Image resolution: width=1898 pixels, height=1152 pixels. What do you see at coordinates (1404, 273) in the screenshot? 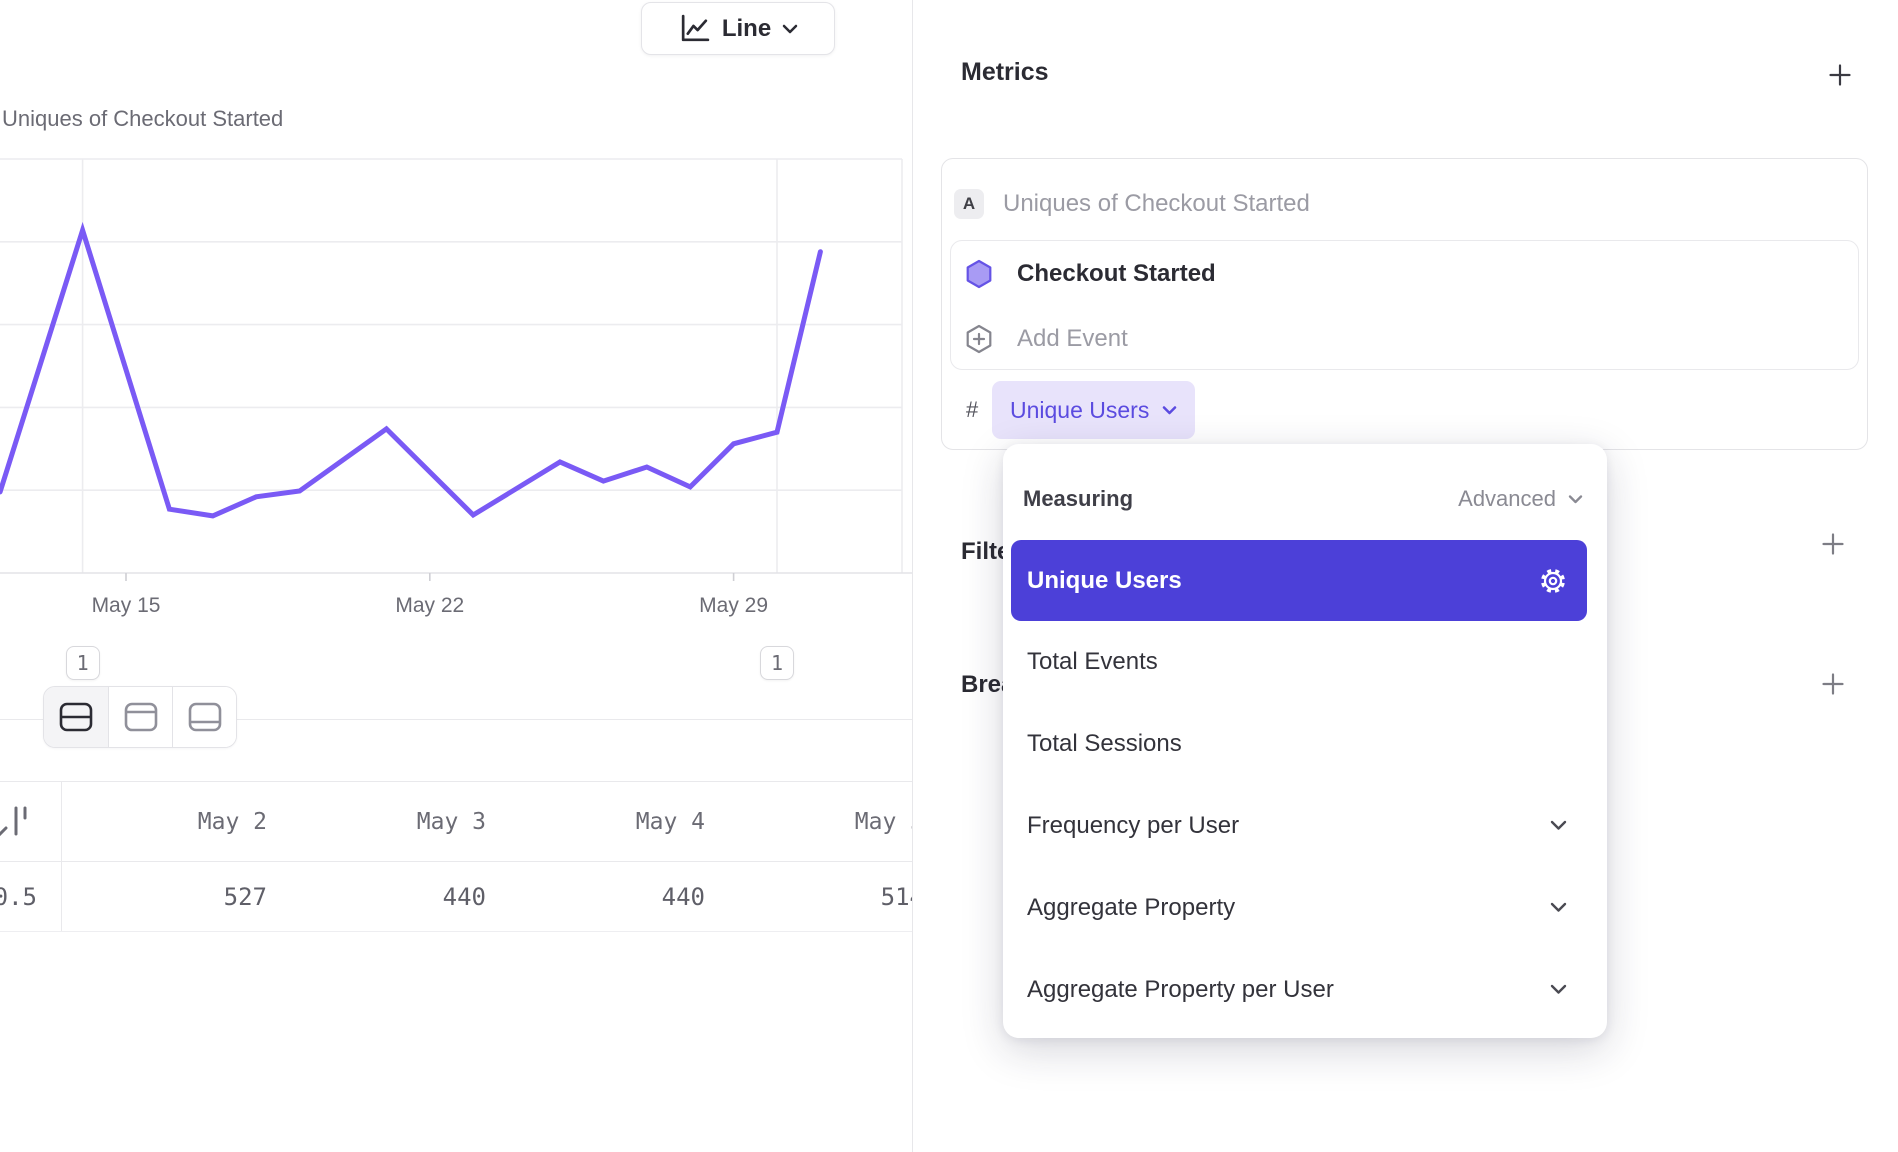
I see `event-row-checkout-started: Checkout Started` at bounding box center [1404, 273].